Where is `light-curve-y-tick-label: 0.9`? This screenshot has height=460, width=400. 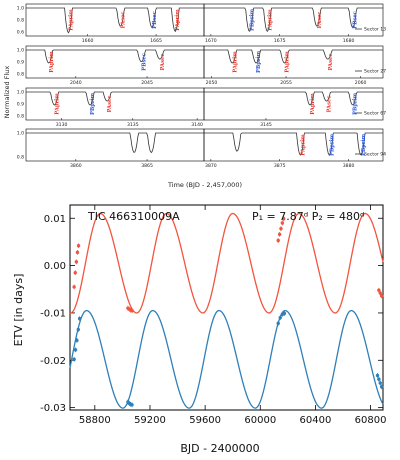 light-curve-y-tick-label: 0.9 is located at coordinates (20, 63).